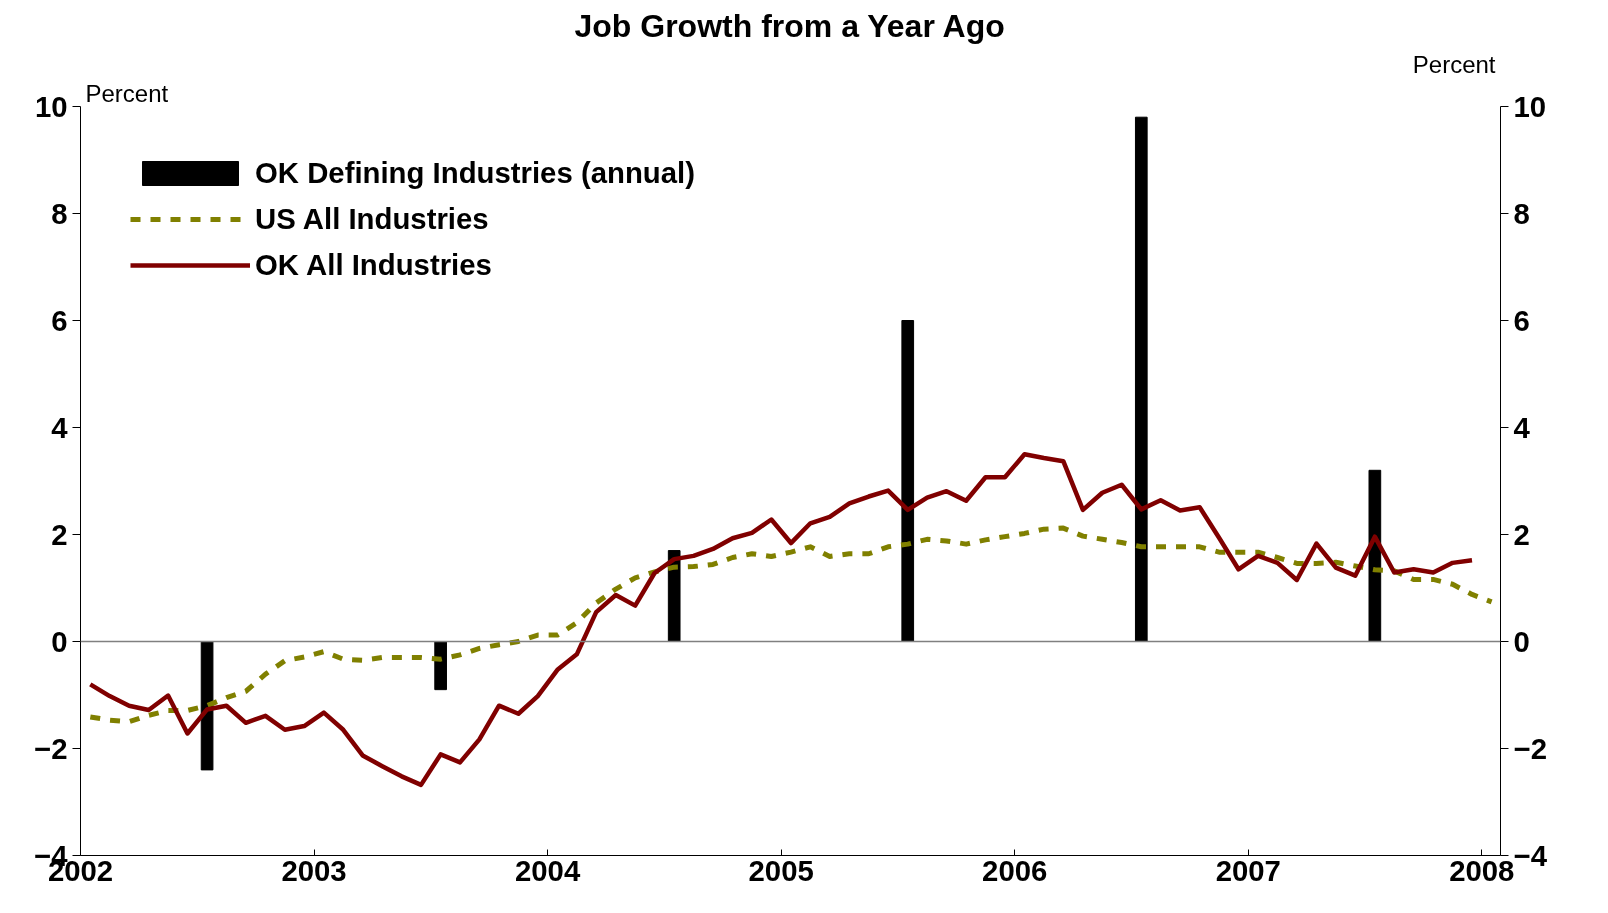 This screenshot has width=1608, height=913. I want to click on chart-title: Job Growth from a Year Ago, so click(789, 25).